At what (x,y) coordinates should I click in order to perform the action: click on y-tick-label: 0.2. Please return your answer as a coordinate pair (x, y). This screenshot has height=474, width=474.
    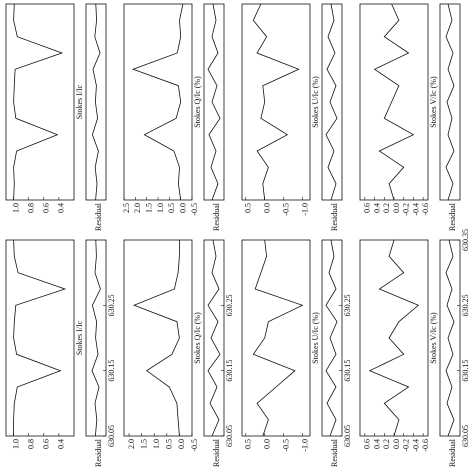
    Looking at the image, I should click on (386, 208).